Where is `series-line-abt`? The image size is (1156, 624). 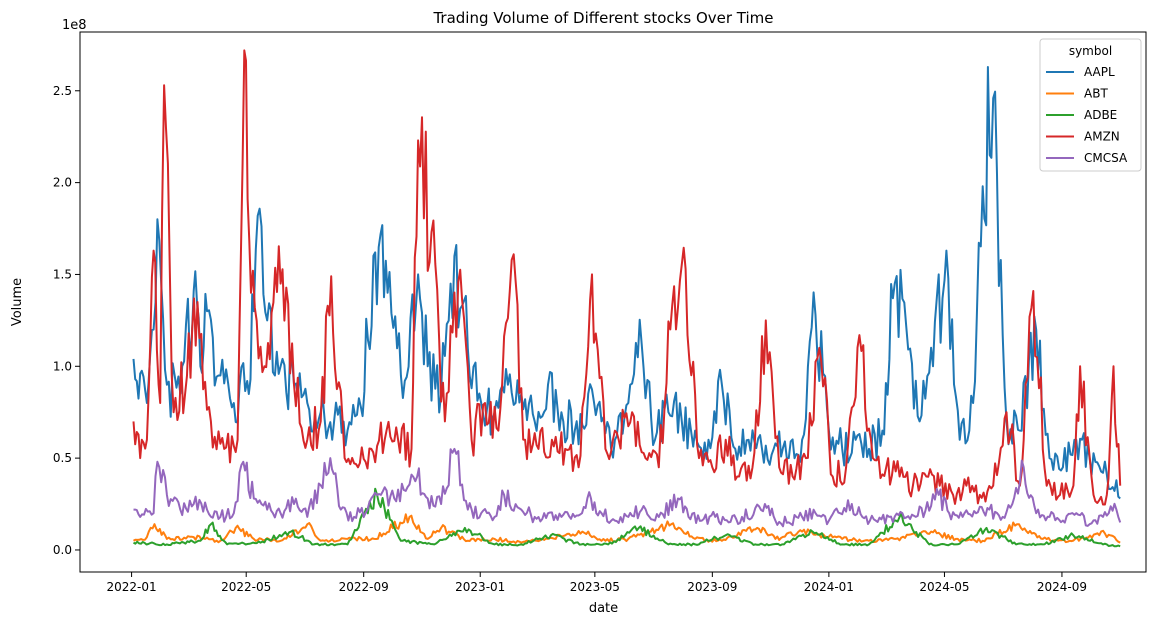 series-line-abt is located at coordinates (626, 528).